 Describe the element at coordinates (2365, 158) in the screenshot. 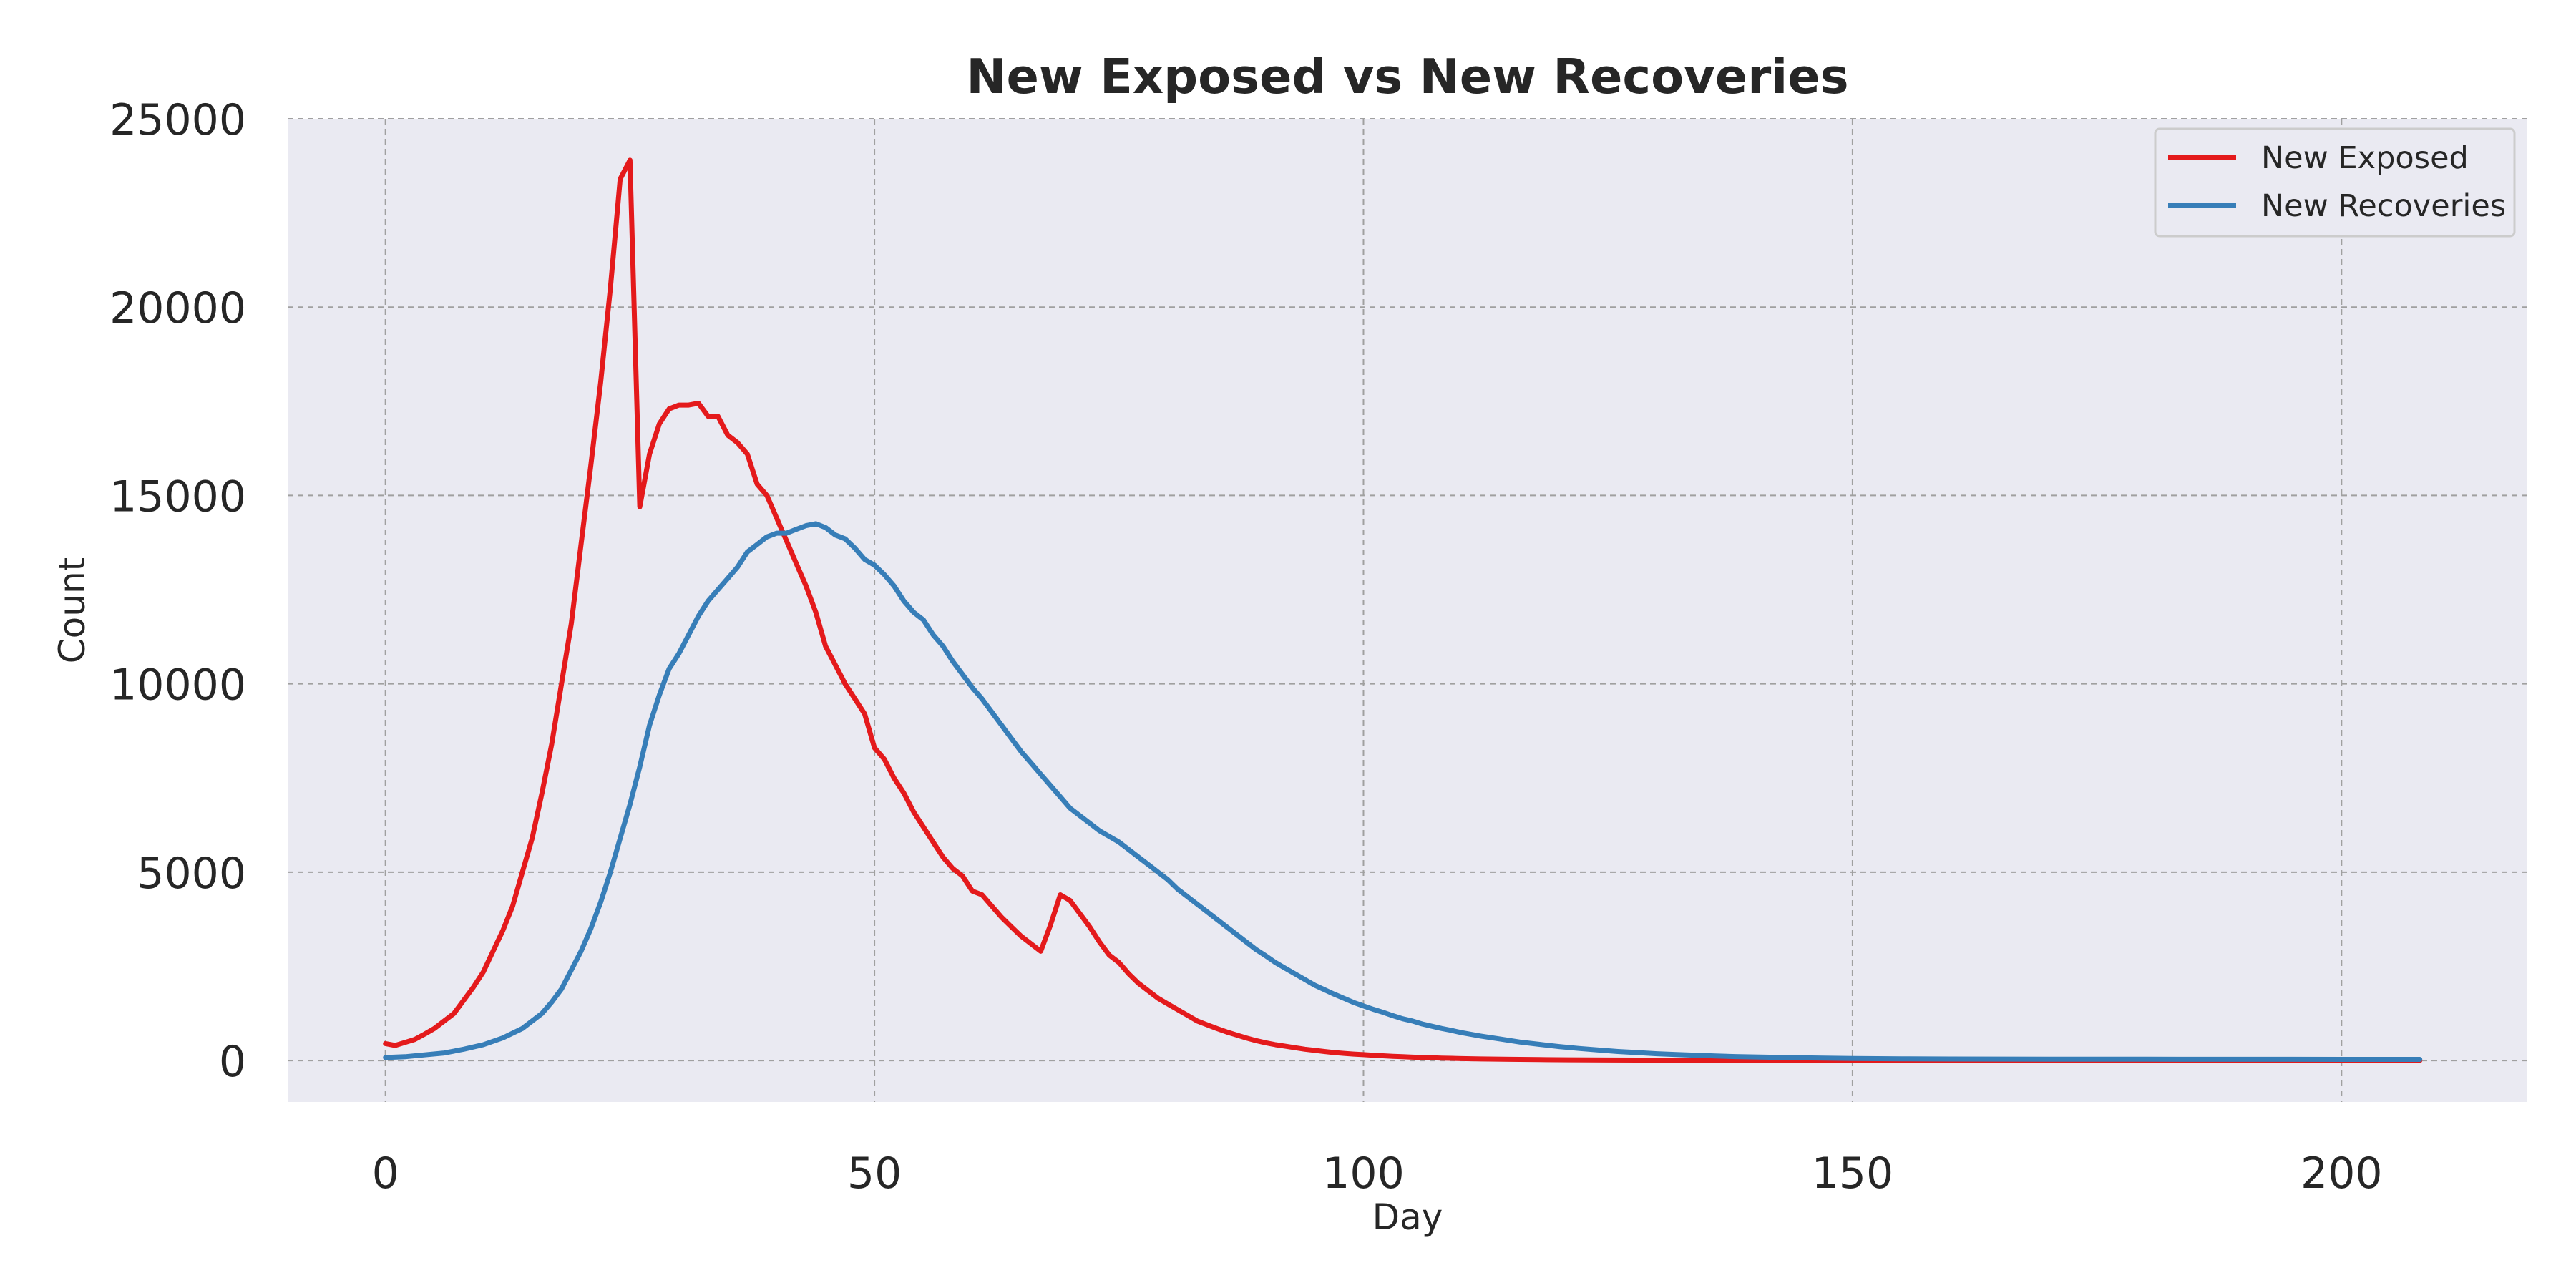

I see `legend-label-new-exposed: New Exposed` at that location.